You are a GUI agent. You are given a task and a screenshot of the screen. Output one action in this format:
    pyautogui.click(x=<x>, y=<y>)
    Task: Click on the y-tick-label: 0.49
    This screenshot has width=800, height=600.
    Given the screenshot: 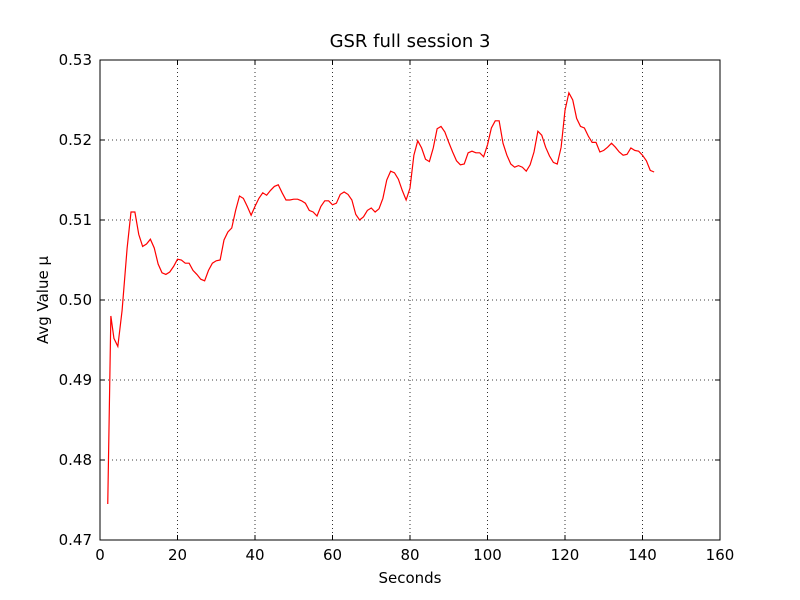 What is the action you would take?
    pyautogui.click(x=75, y=380)
    